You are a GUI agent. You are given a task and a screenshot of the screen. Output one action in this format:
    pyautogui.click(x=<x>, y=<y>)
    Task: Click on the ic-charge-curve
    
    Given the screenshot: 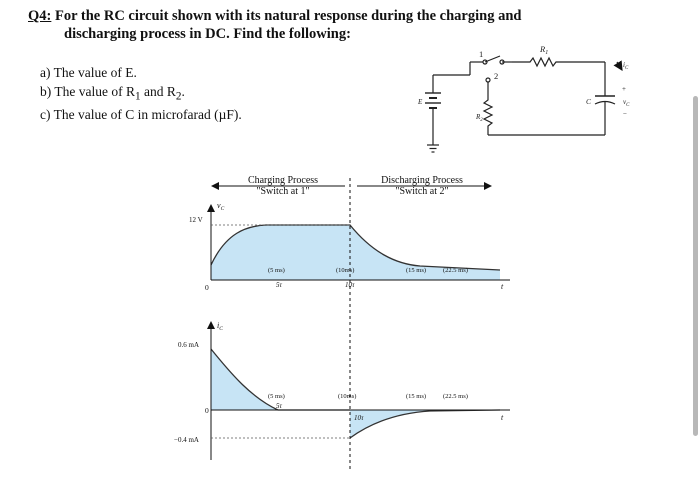 What is the action you would take?
    pyautogui.click(x=280, y=379)
    